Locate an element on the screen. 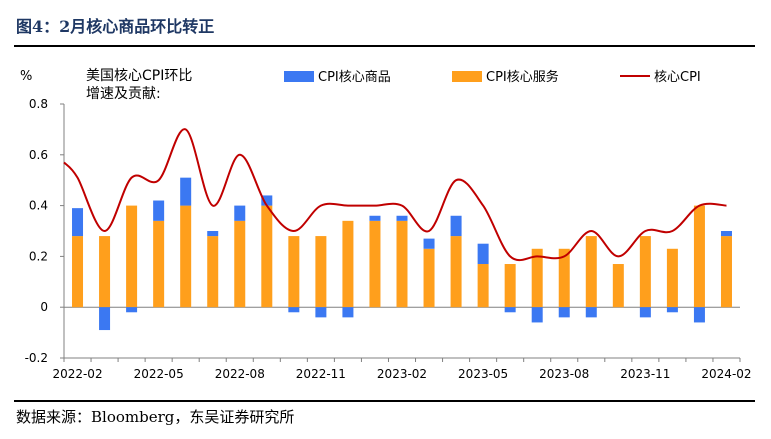  x-tick-label: 2022-05 is located at coordinates (159, 374).